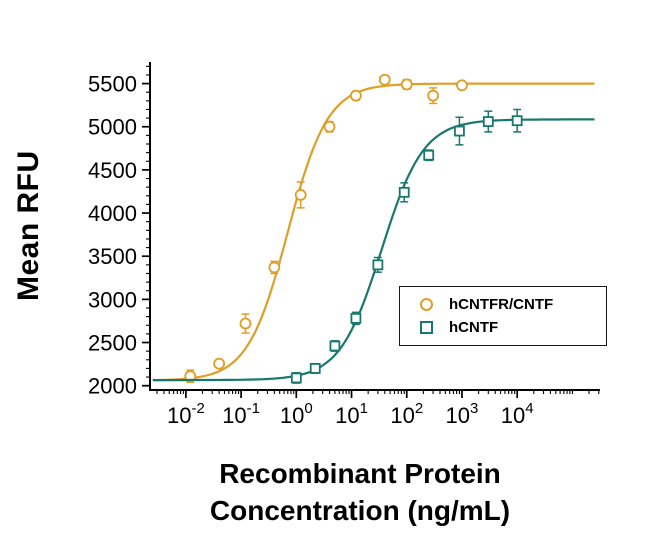 The image size is (650, 552). What do you see at coordinates (360, 510) in the screenshot?
I see `x-axis-title-line2: Concentration (ng/mL)` at bounding box center [360, 510].